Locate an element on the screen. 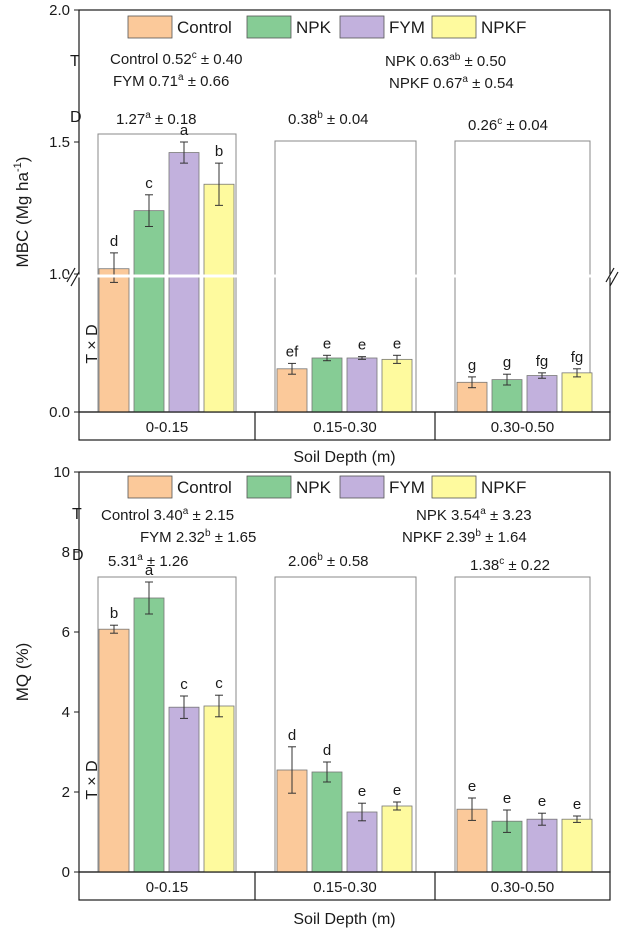 The width and height of the screenshot is (624, 934). depth-stat: 1.27a ± 0.18 is located at coordinates (156, 119).